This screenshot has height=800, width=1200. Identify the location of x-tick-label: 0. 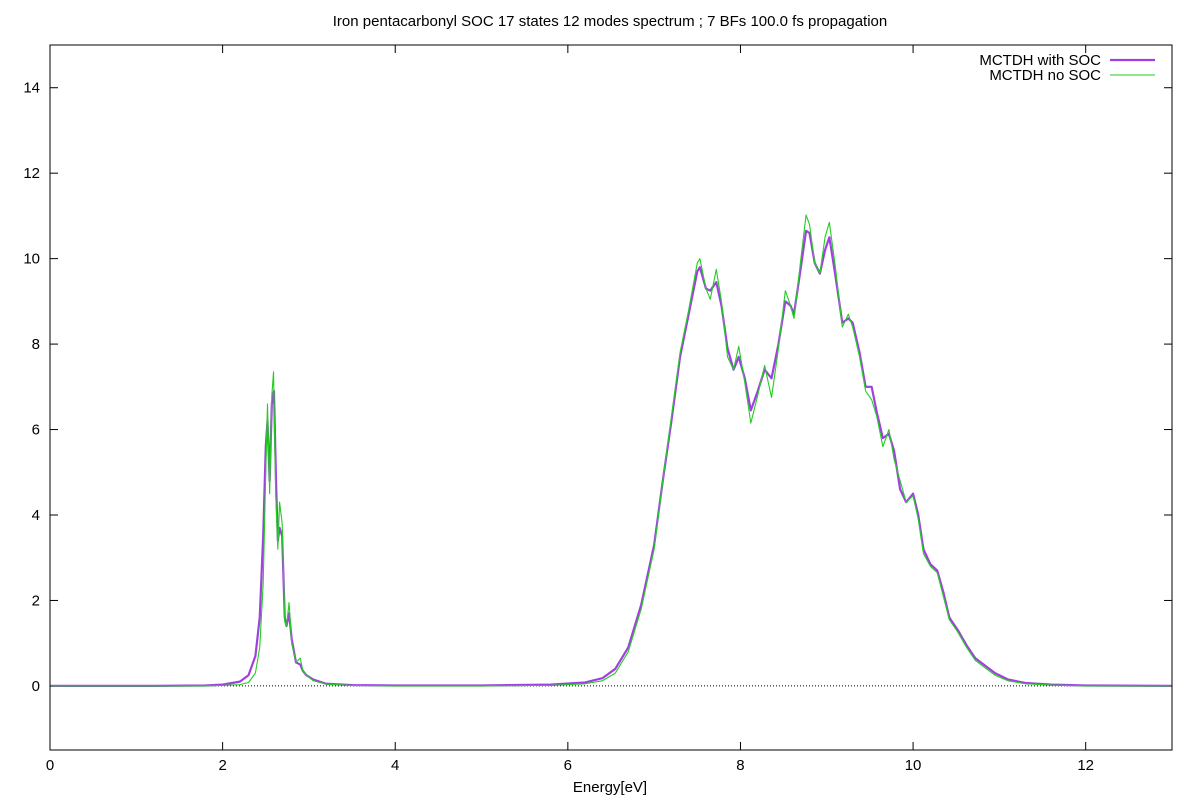
(50, 765).